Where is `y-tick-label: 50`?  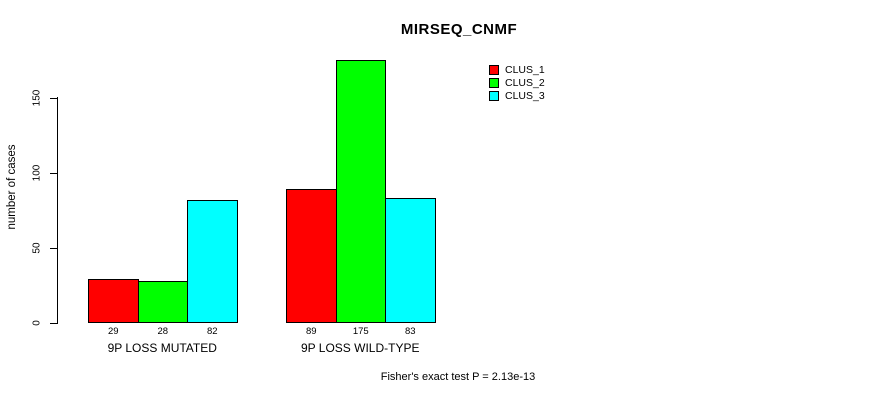
y-tick-label: 50 is located at coordinates (37, 248).